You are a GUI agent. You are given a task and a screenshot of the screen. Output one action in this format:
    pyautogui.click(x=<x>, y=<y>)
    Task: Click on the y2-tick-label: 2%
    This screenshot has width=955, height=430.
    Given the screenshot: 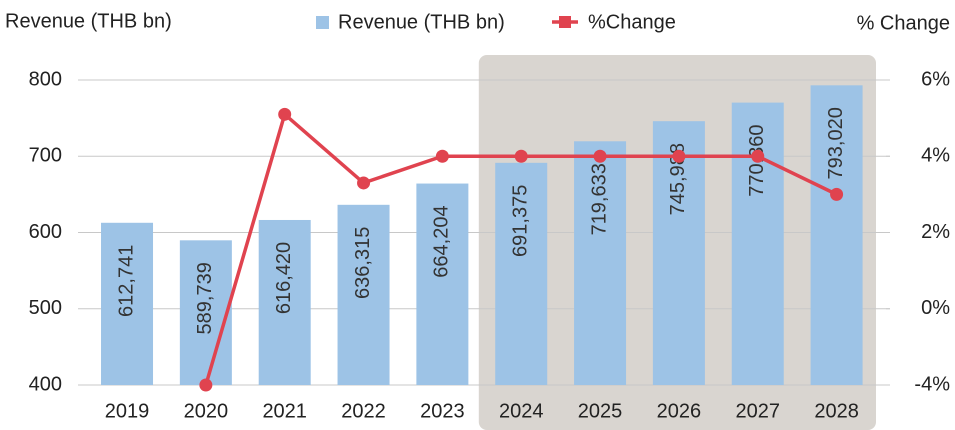 What is the action you would take?
    pyautogui.click(x=935, y=232)
    